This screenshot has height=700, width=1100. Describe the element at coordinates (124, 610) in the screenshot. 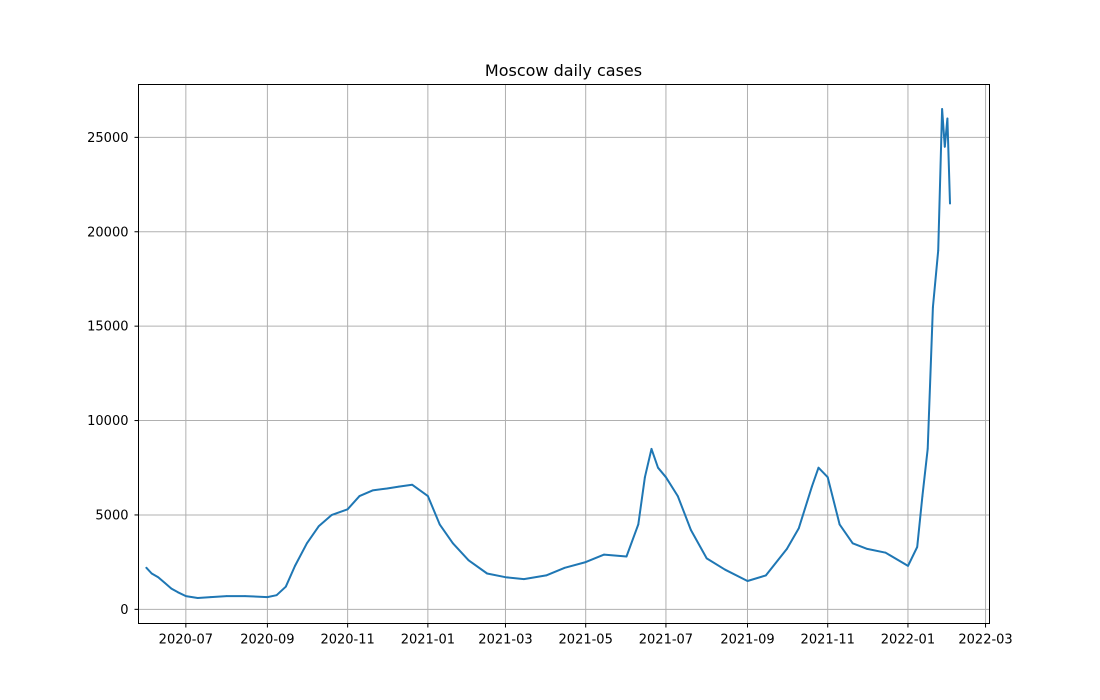

I see `y-tick-label: 0` at that location.